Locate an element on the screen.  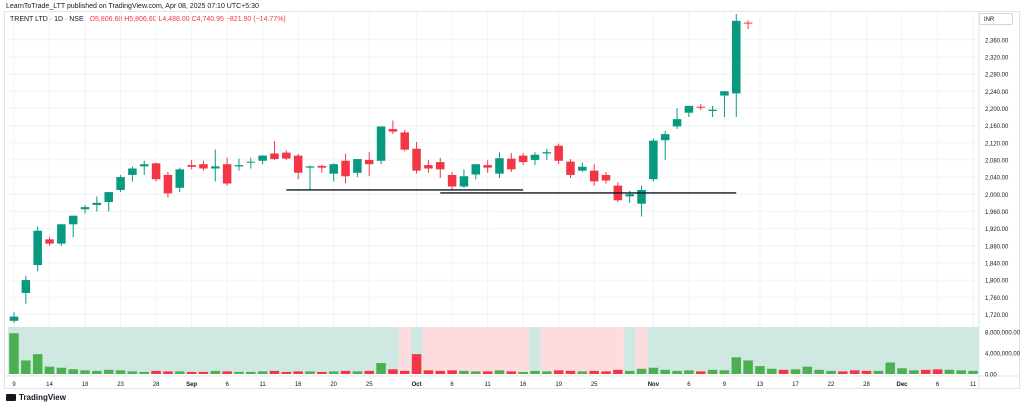
price-tick-label: 2,000.00 is located at coordinates (997, 196).